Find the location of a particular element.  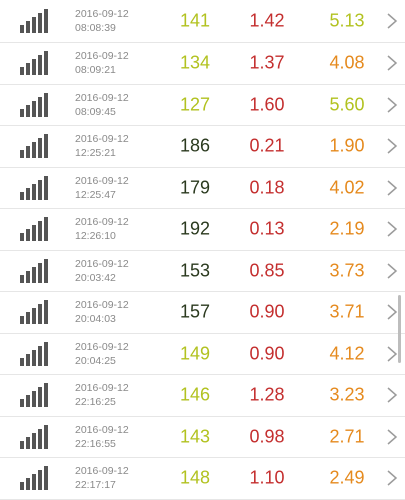

value-tertiary: 3.71 is located at coordinates (347, 311).